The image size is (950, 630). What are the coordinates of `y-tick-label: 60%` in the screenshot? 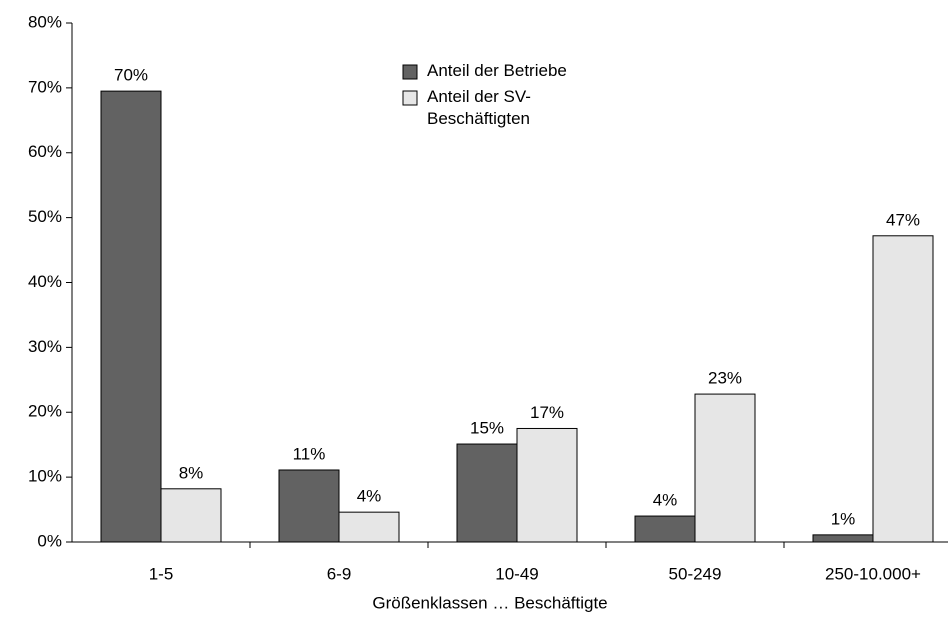 It's located at (45, 151).